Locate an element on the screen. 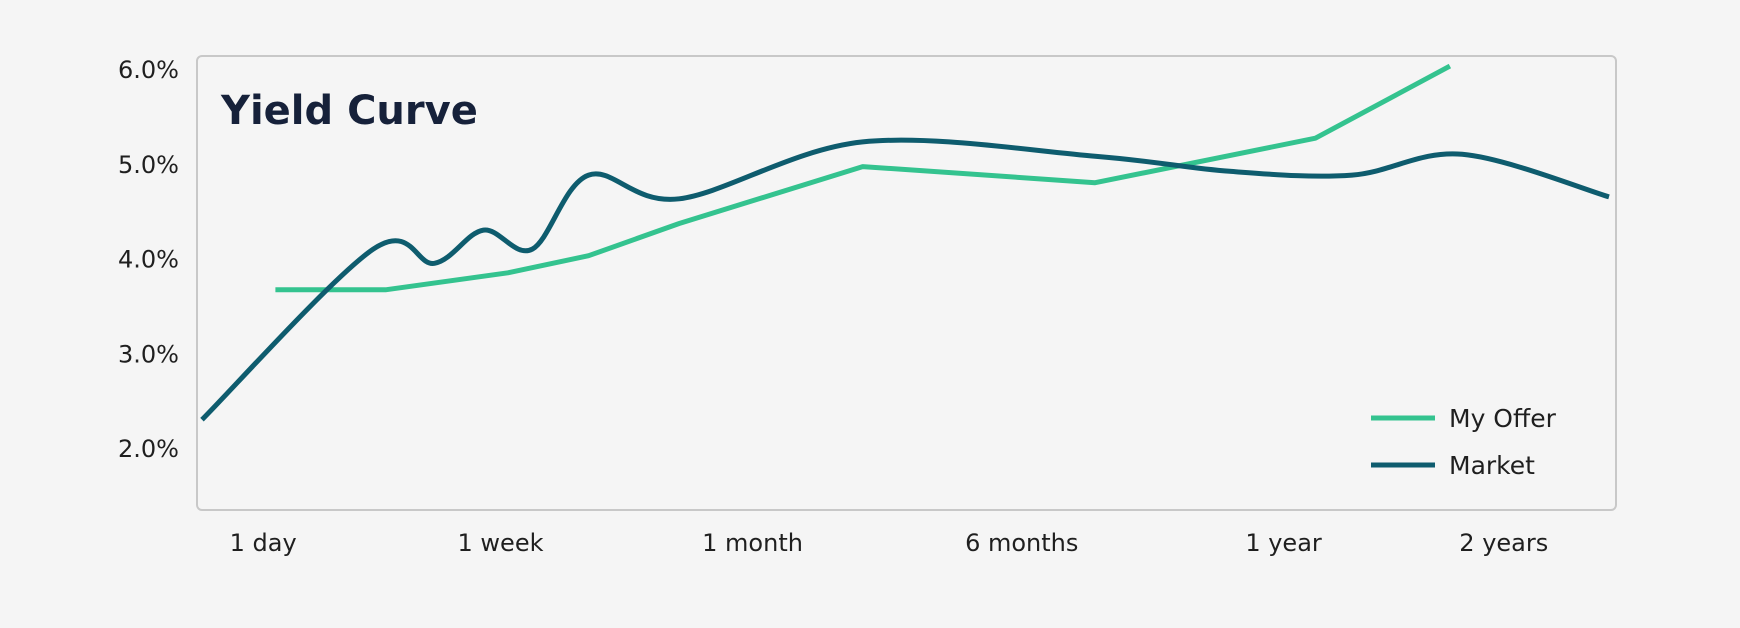  x-tick-label: 1 month is located at coordinates (752, 543).